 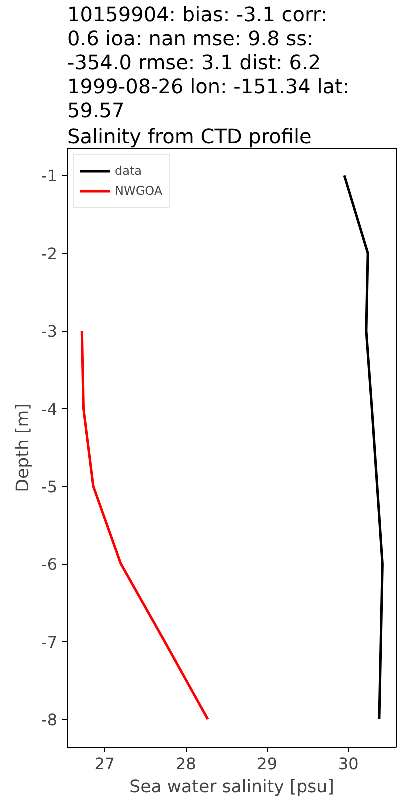 What do you see at coordinates (50, 642) in the screenshot?
I see `y-tick-label: -7` at bounding box center [50, 642].